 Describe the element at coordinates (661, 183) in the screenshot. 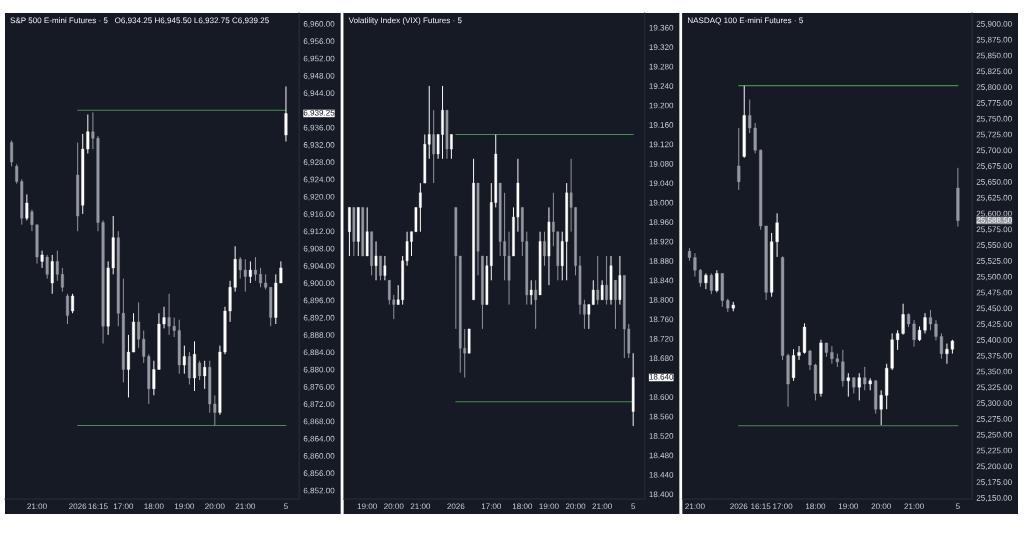

I see `y-tick-label: 19.040` at that location.